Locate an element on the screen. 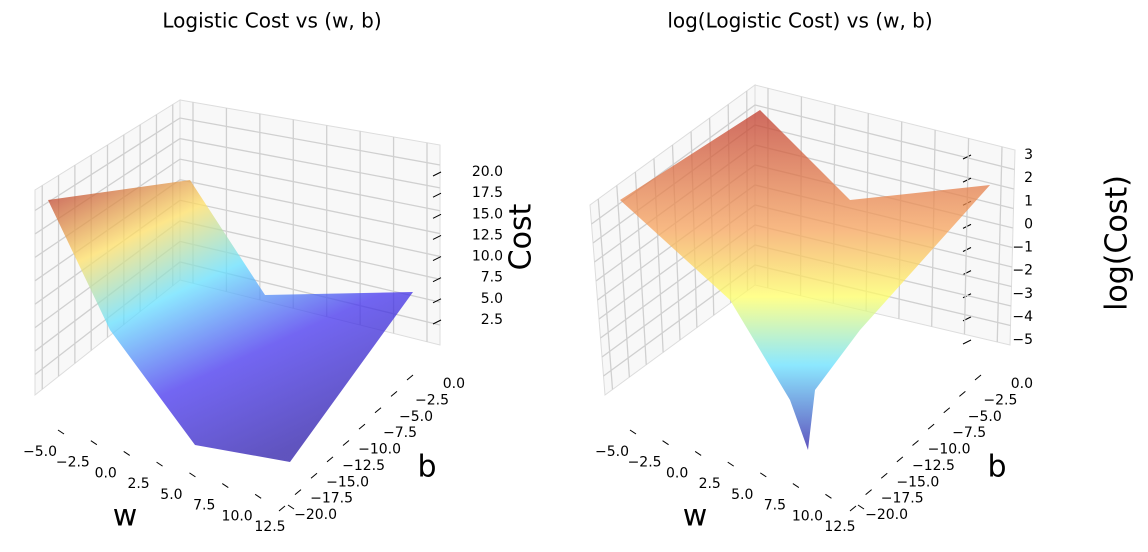  z-tick-label: 5.0 is located at coordinates (492, 299).